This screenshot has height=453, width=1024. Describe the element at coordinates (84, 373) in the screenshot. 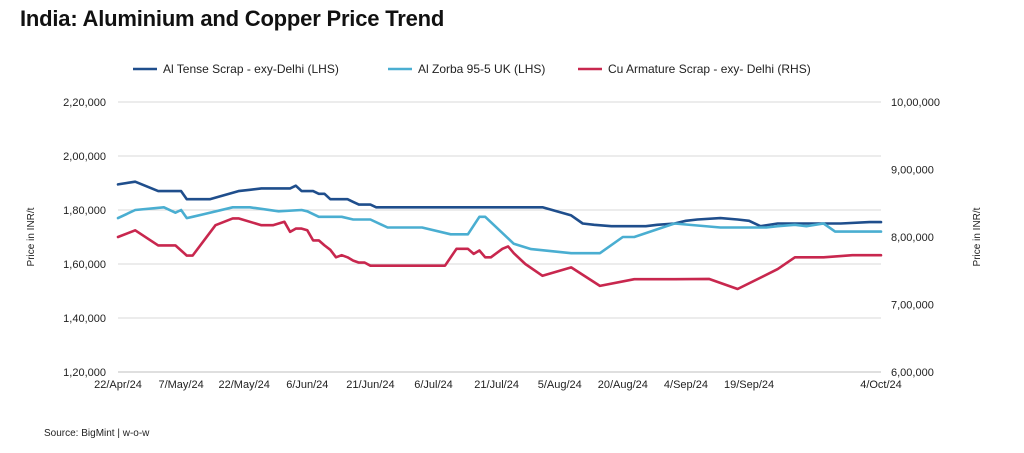

I see `y-left-tick-label: 1,20,000` at that location.